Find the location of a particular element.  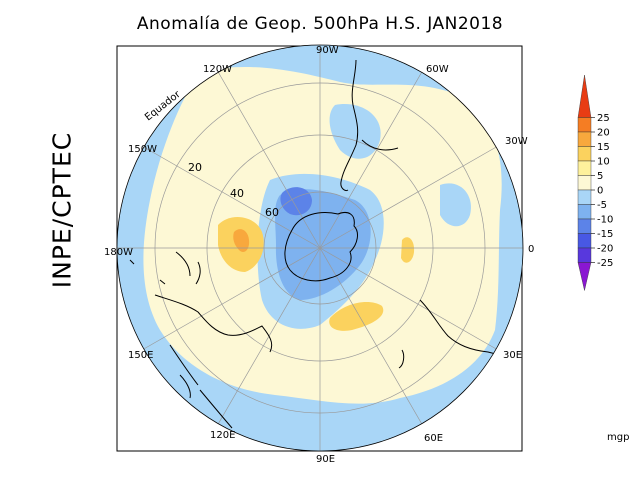

lon-label-150w: 150W is located at coordinates (142, 149).